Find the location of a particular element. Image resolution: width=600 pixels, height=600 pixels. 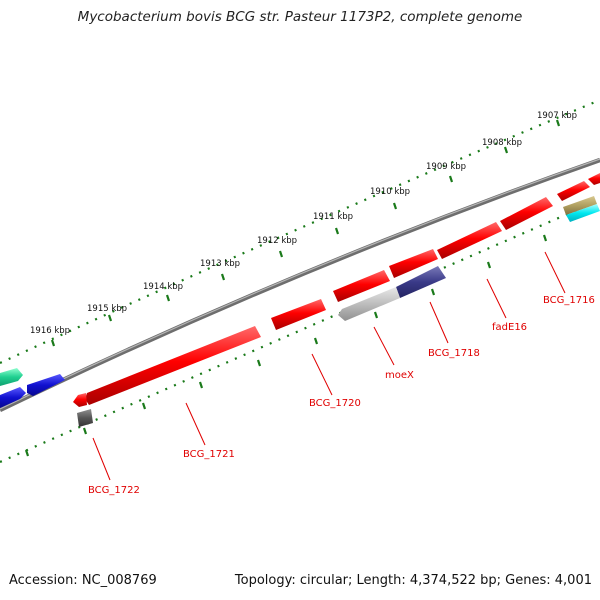

gene-label: BCG_1718 is located at coordinates (454, 353).